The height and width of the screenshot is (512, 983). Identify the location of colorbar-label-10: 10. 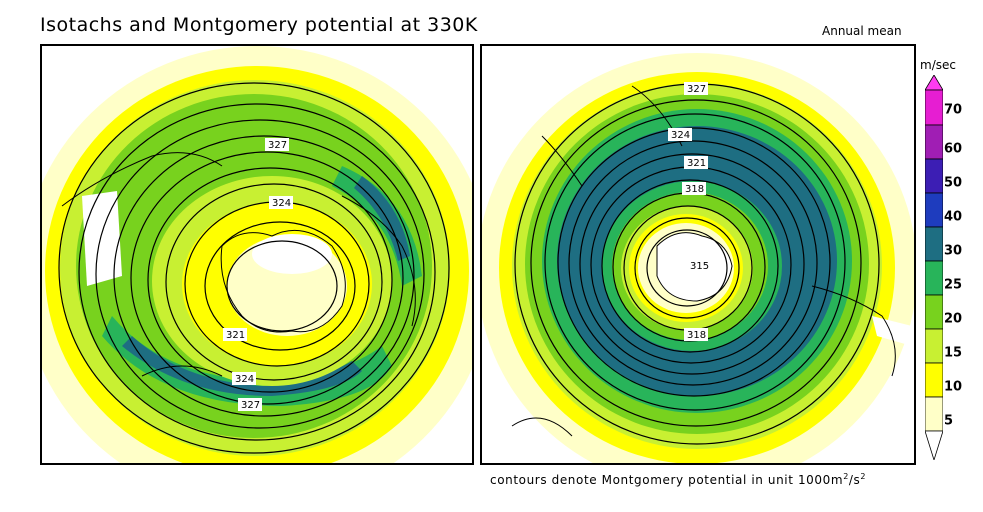
(953, 387).